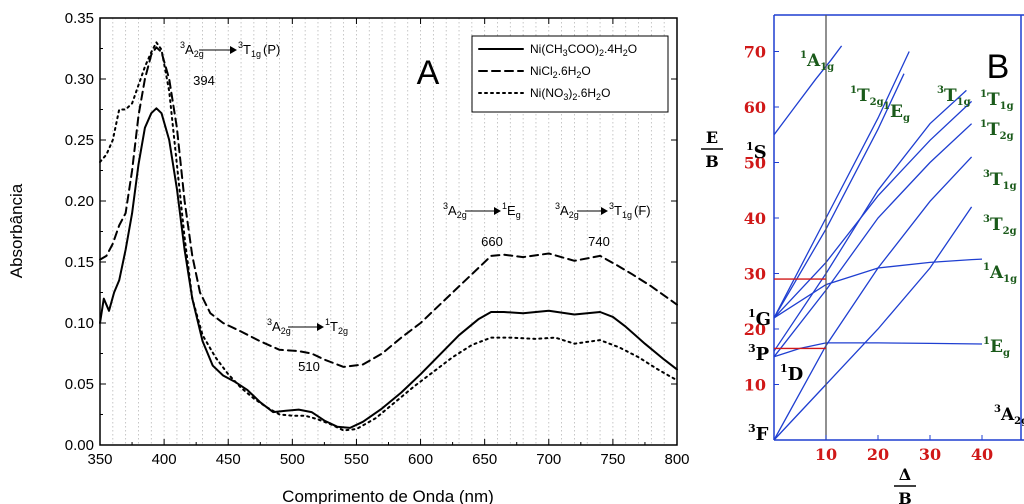 The image size is (1024, 504). What do you see at coordinates (905, 496) in the screenshot?
I see `fraction-denominator: B` at bounding box center [905, 496].